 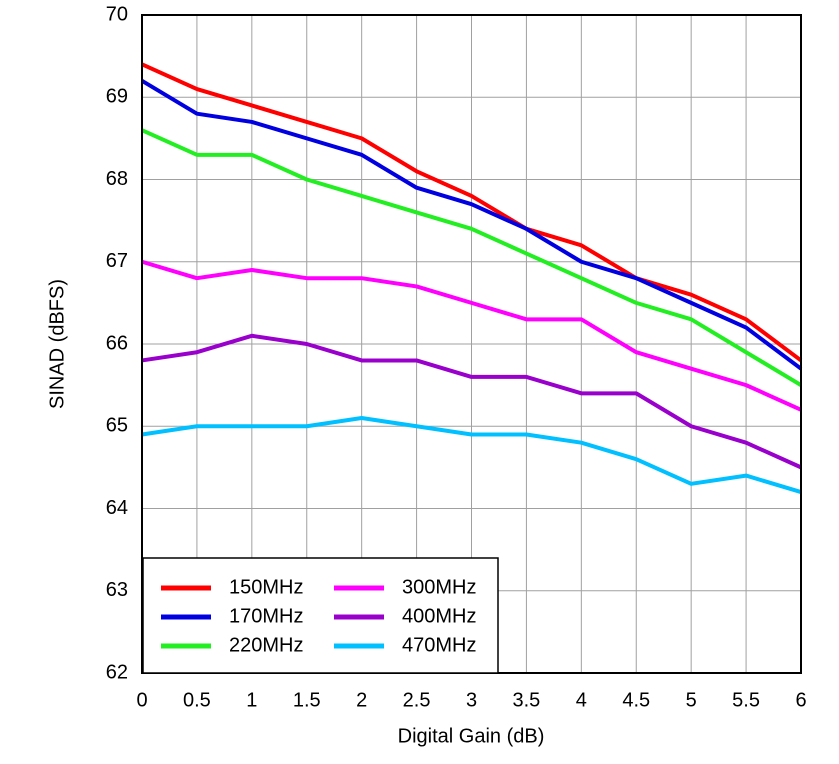 I want to click on x-tick-label: 4.5, so click(x=636, y=700).